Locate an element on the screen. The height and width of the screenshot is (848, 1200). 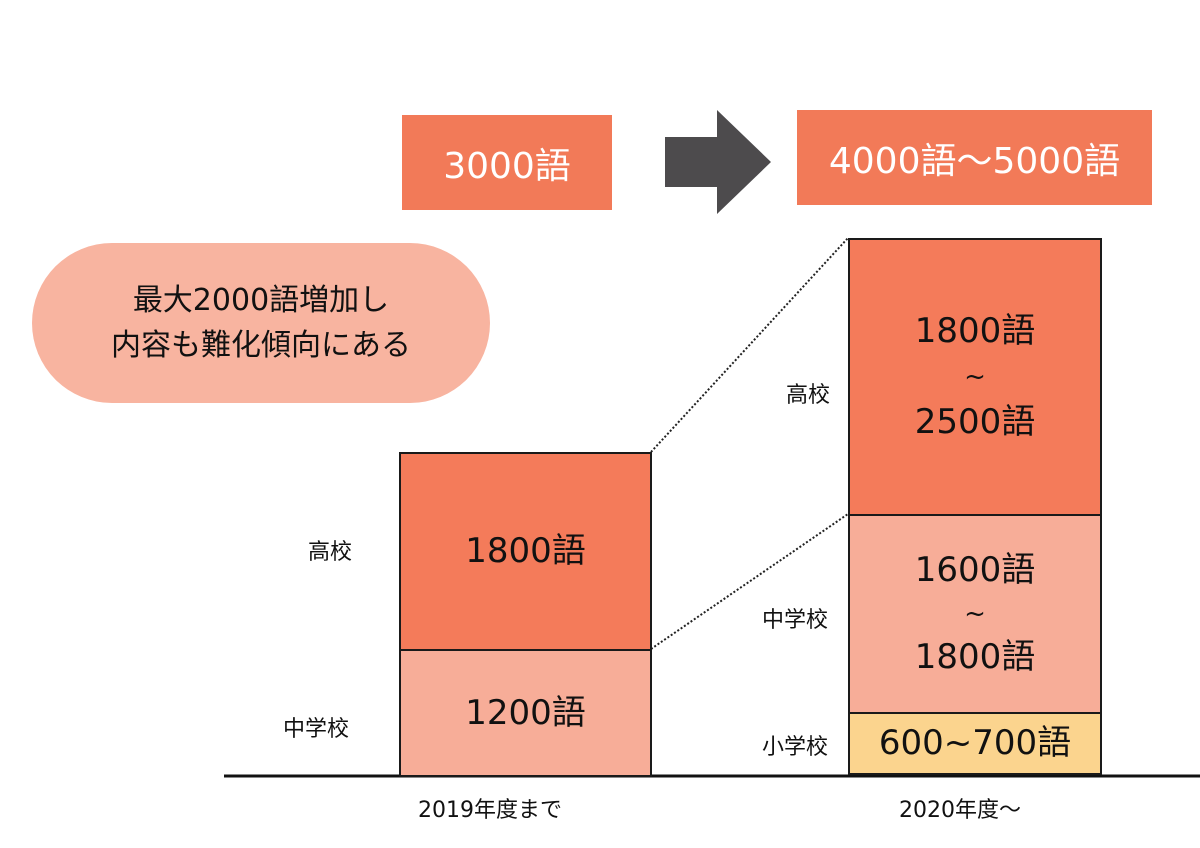
after-high-school-min: 1800語 is located at coordinates (975, 331).